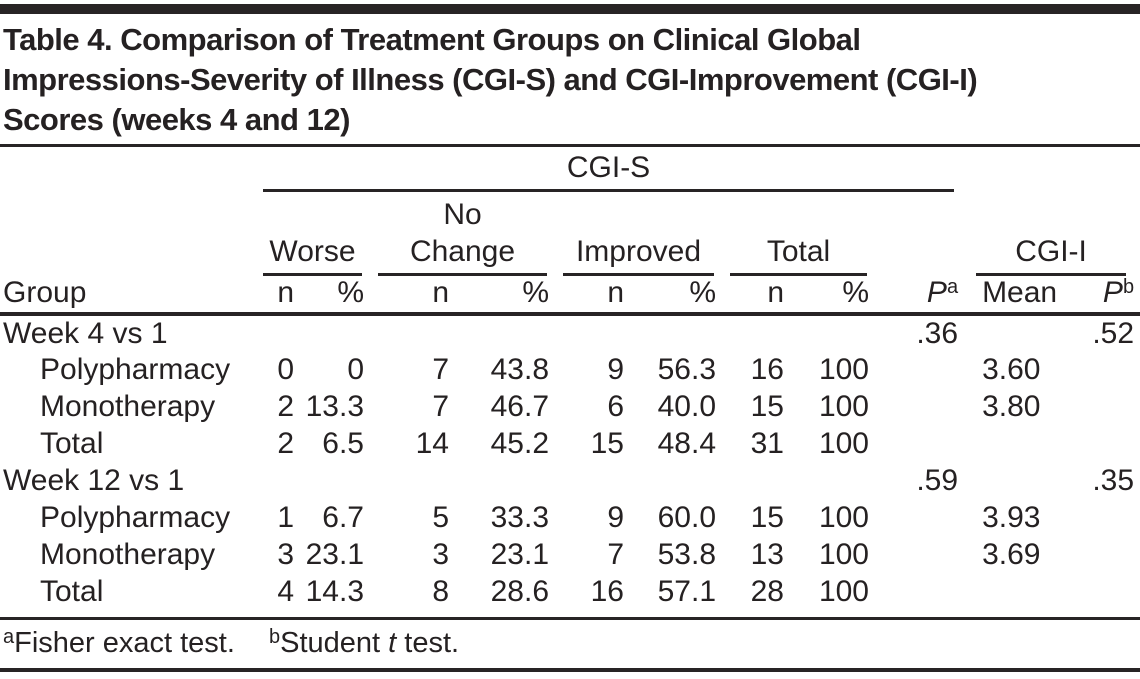 This screenshot has width=1140, height=679. I want to click on improved-n-header: n, so click(592, 296).